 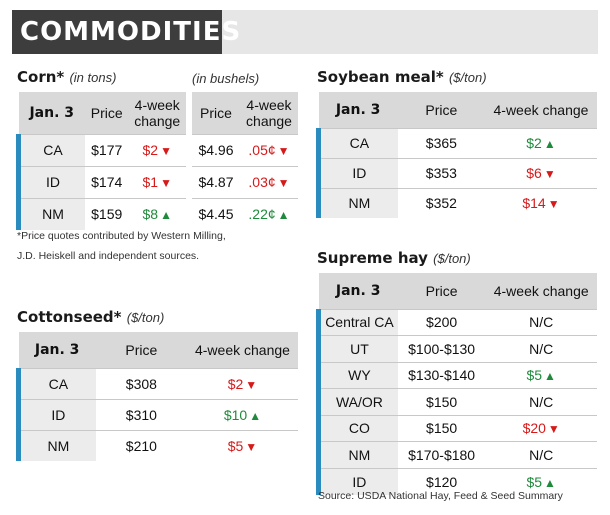 What do you see at coordinates (441, 202) in the screenshot?
I see `row-price: $352` at bounding box center [441, 202].